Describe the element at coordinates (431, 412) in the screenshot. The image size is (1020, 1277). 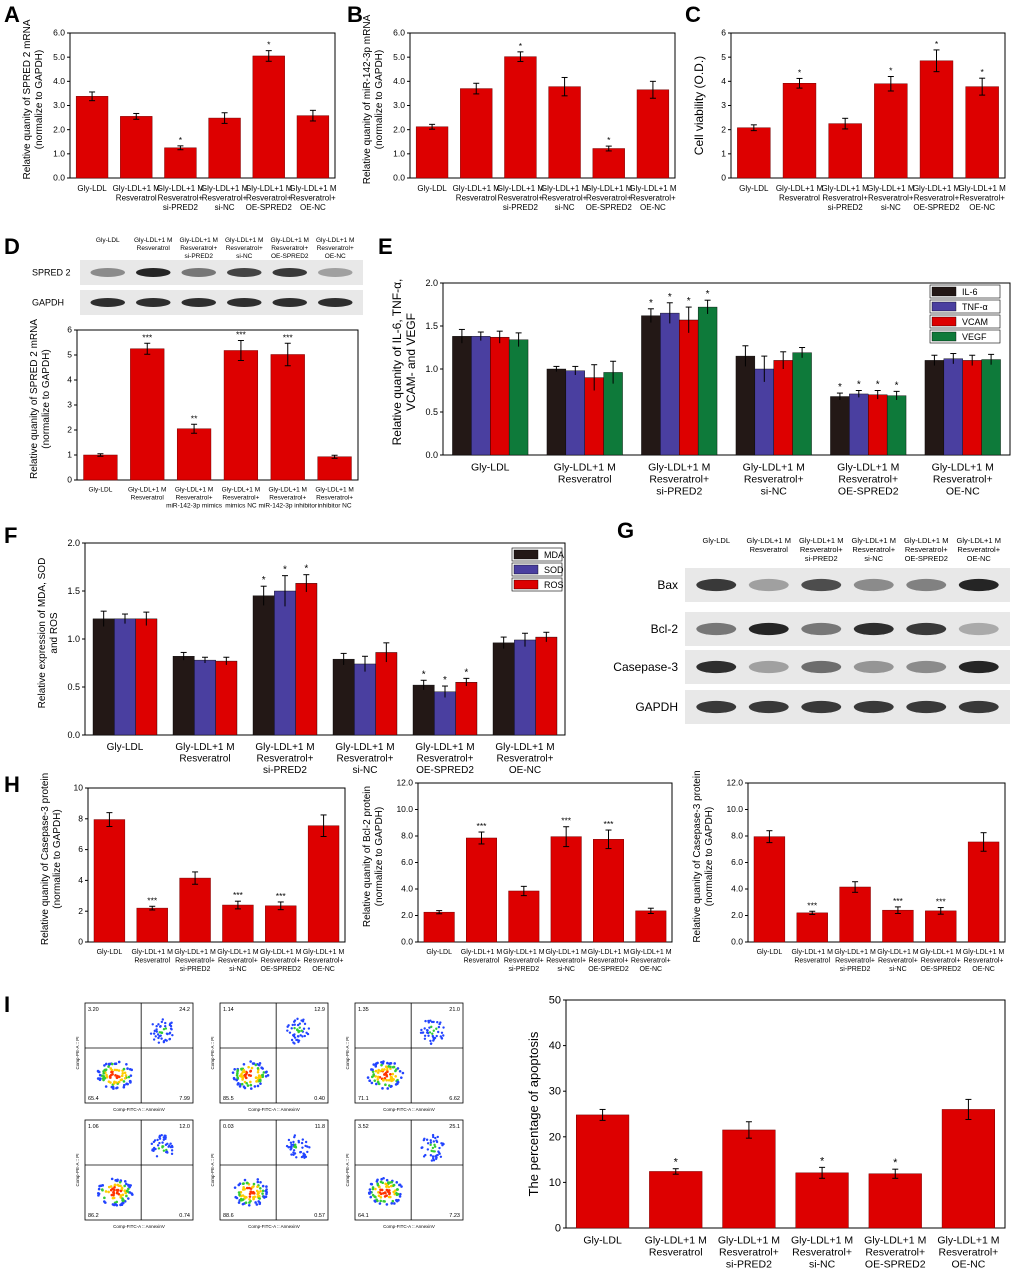
I see `y-tick-label: 0.5` at that location.